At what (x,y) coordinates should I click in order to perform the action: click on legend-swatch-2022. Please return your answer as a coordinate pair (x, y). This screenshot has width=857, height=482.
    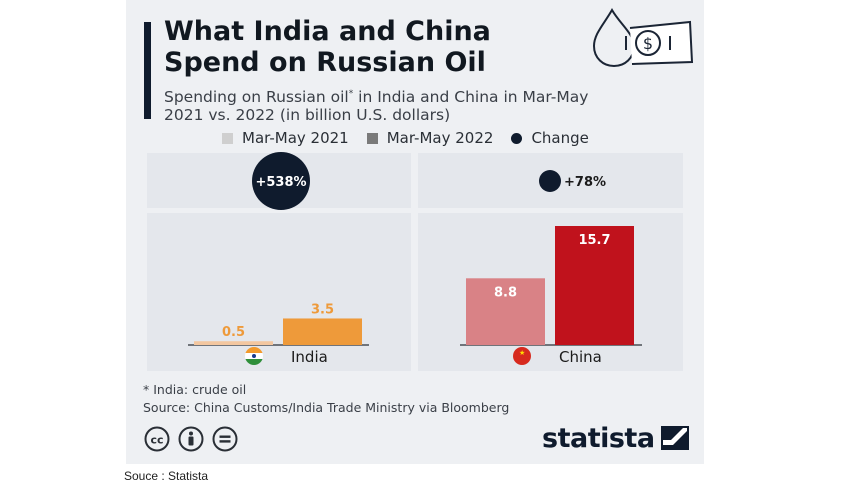
    Looking at the image, I should click on (372, 138).